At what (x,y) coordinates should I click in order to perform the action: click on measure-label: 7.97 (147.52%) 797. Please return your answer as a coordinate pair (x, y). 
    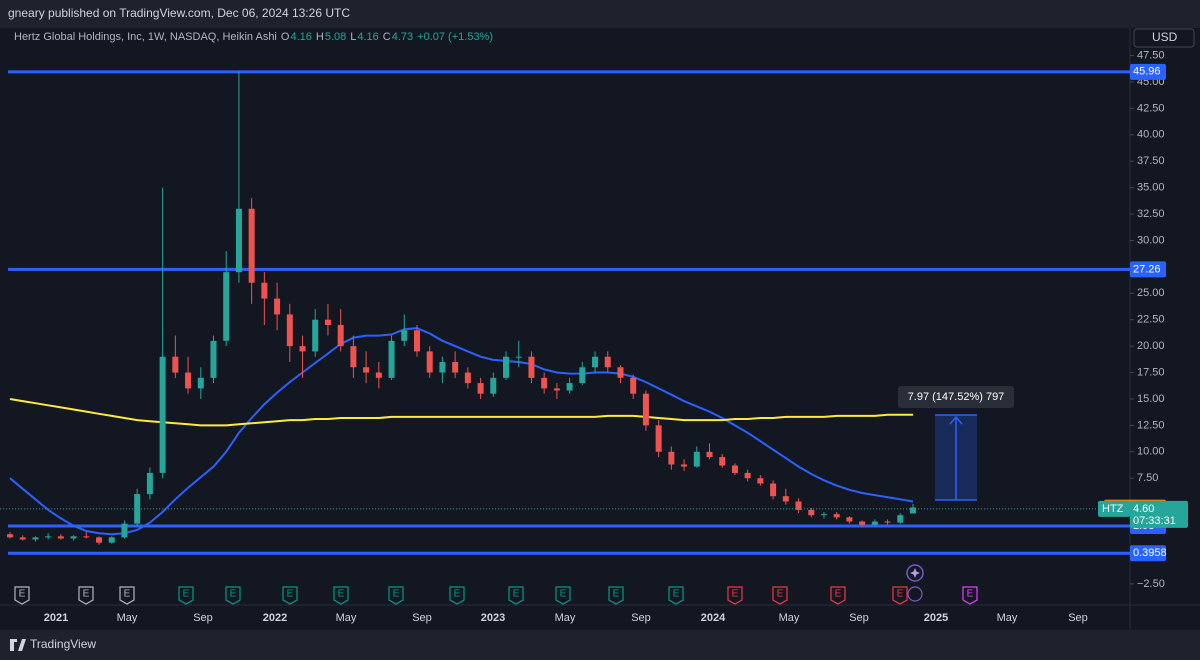
    Looking at the image, I should click on (956, 397).